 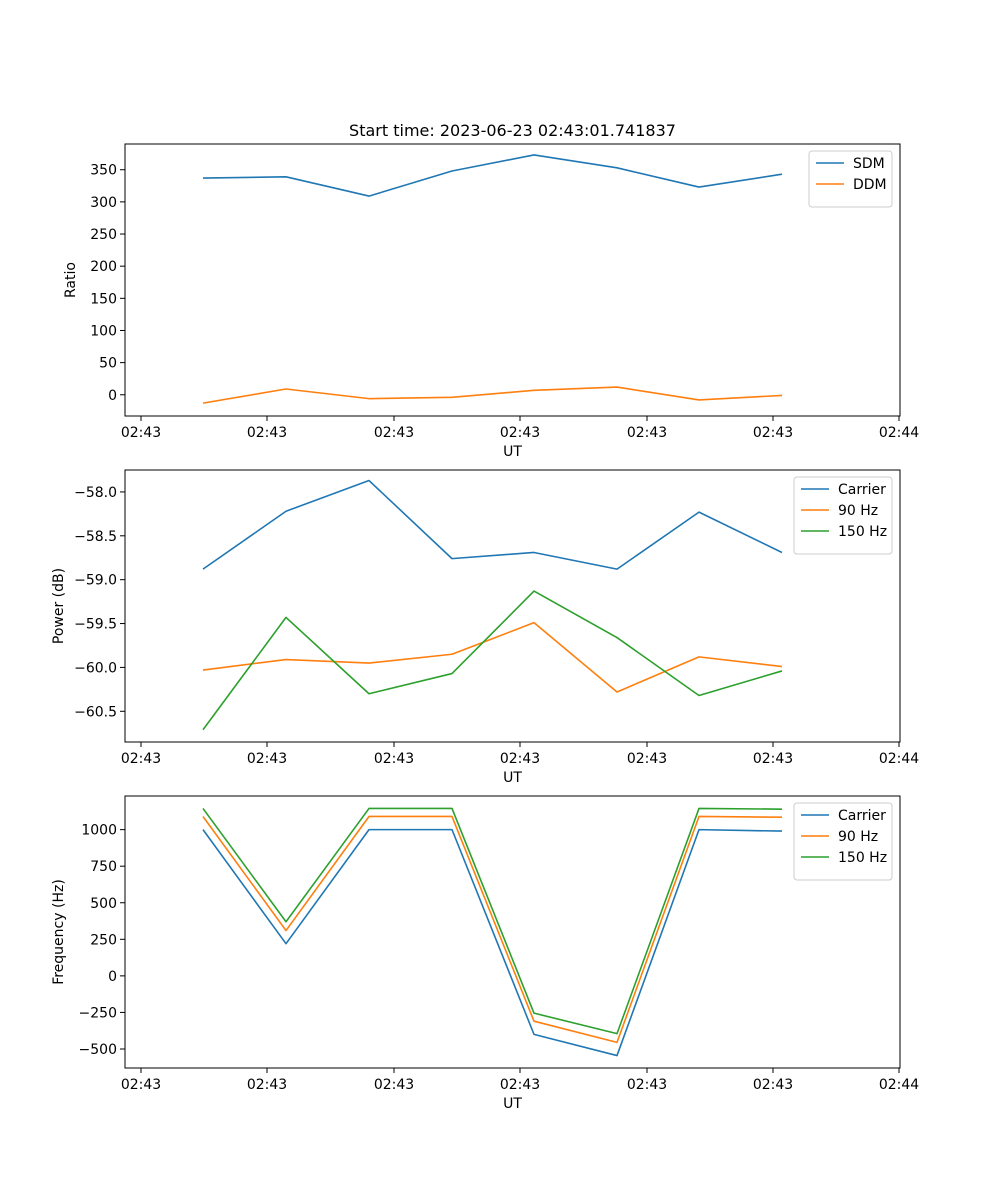 What do you see at coordinates (95, 712) in the screenshot?
I see `y-tick-label: −60.5` at bounding box center [95, 712].